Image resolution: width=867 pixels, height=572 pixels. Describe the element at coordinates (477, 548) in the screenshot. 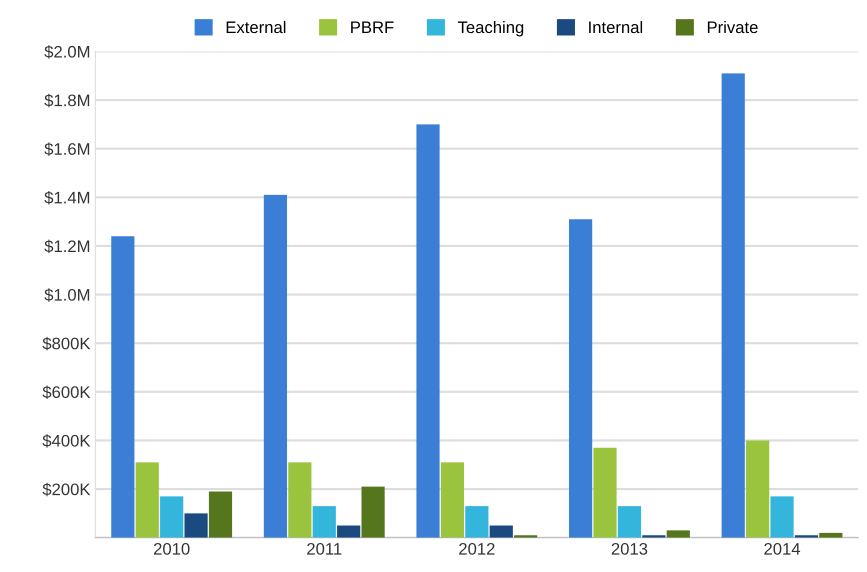

I see `x-tick-label: 2012` at that location.